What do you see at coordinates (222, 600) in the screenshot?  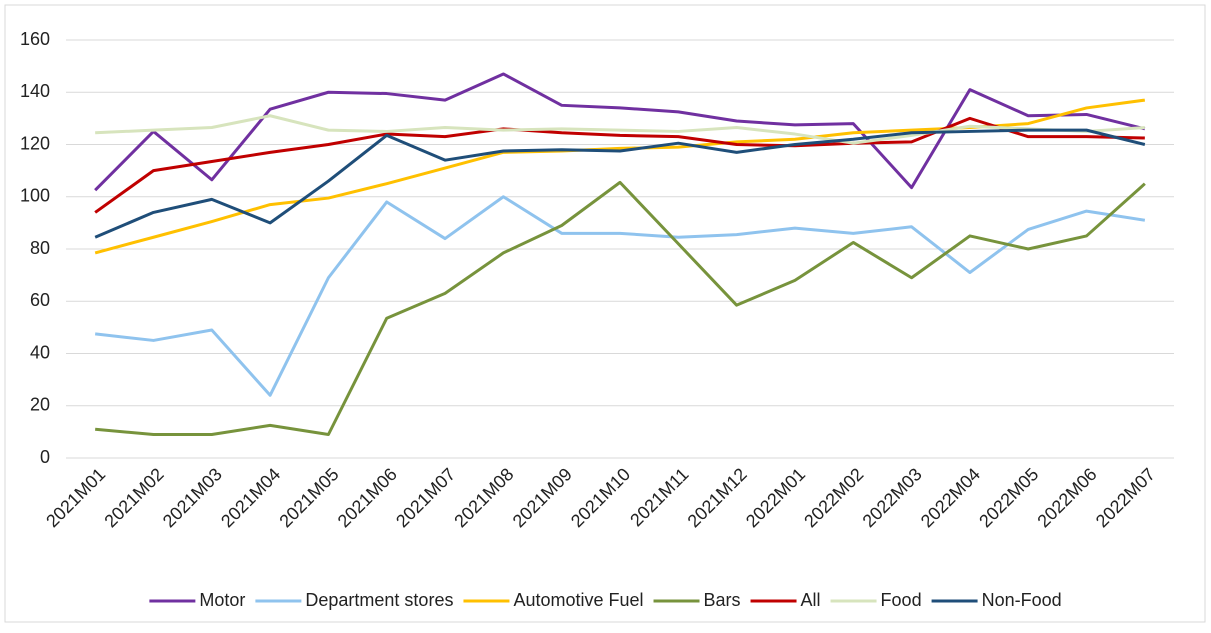 I see `legend-label: Motor` at bounding box center [222, 600].